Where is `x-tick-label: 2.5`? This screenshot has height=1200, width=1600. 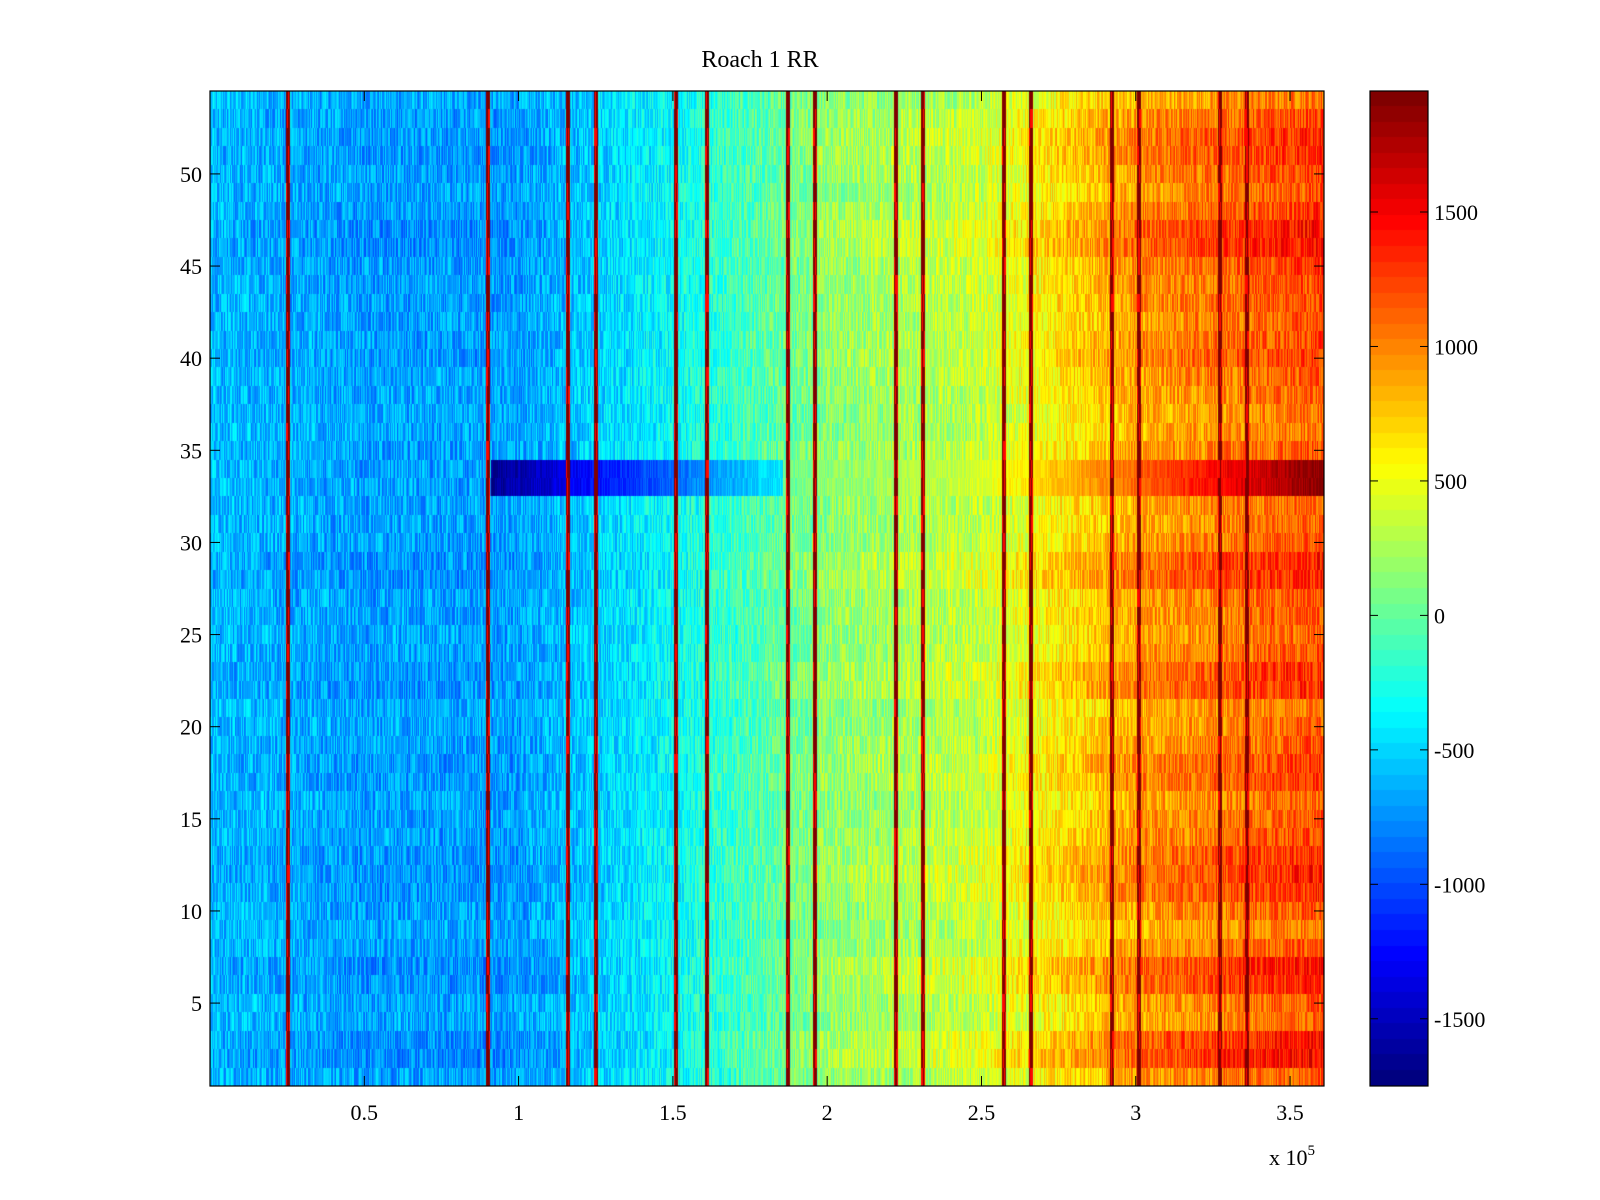 x-tick-label: 2.5 is located at coordinates (982, 1112).